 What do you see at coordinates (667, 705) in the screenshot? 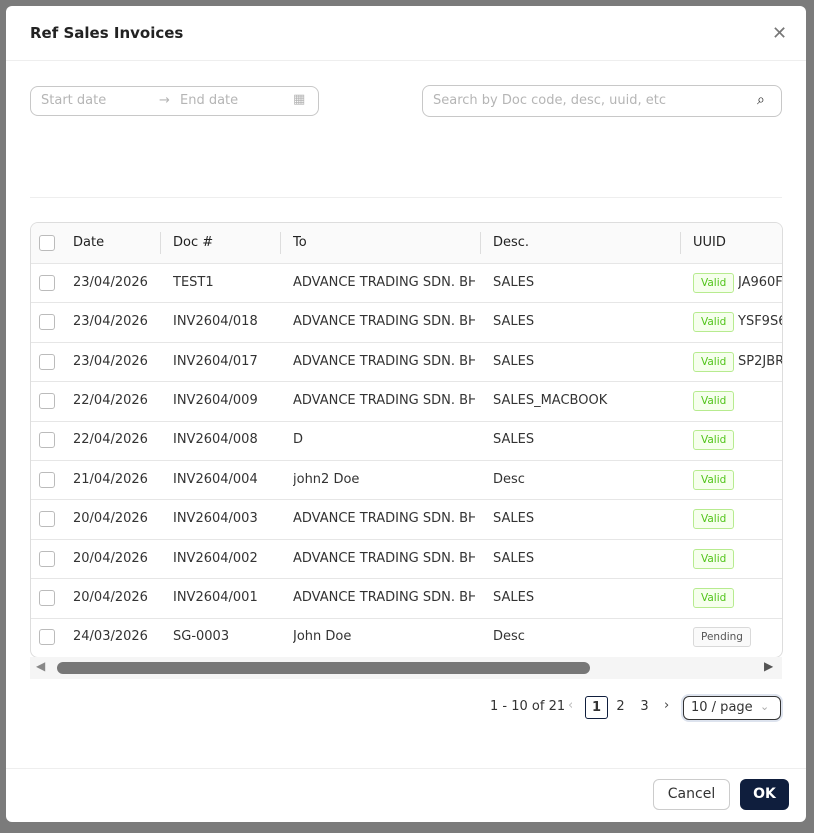
I see `next-page: ›` at bounding box center [667, 705].